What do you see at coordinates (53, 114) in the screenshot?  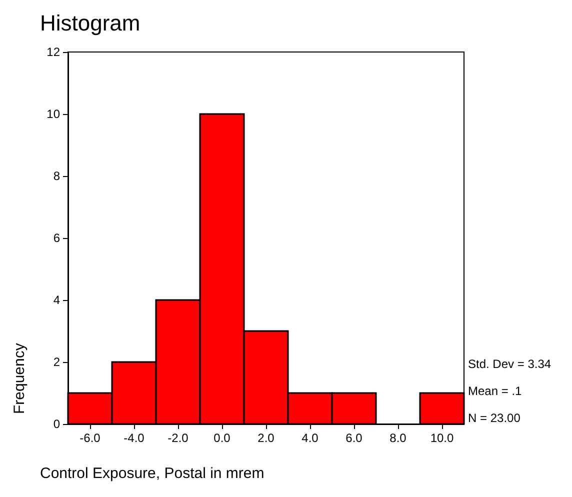 I see `y-tick-label: 10` at bounding box center [53, 114].